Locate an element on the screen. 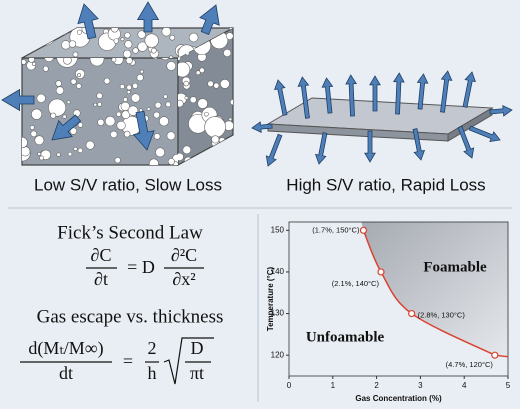  eq-part: ∂²C is located at coordinates (184, 255).